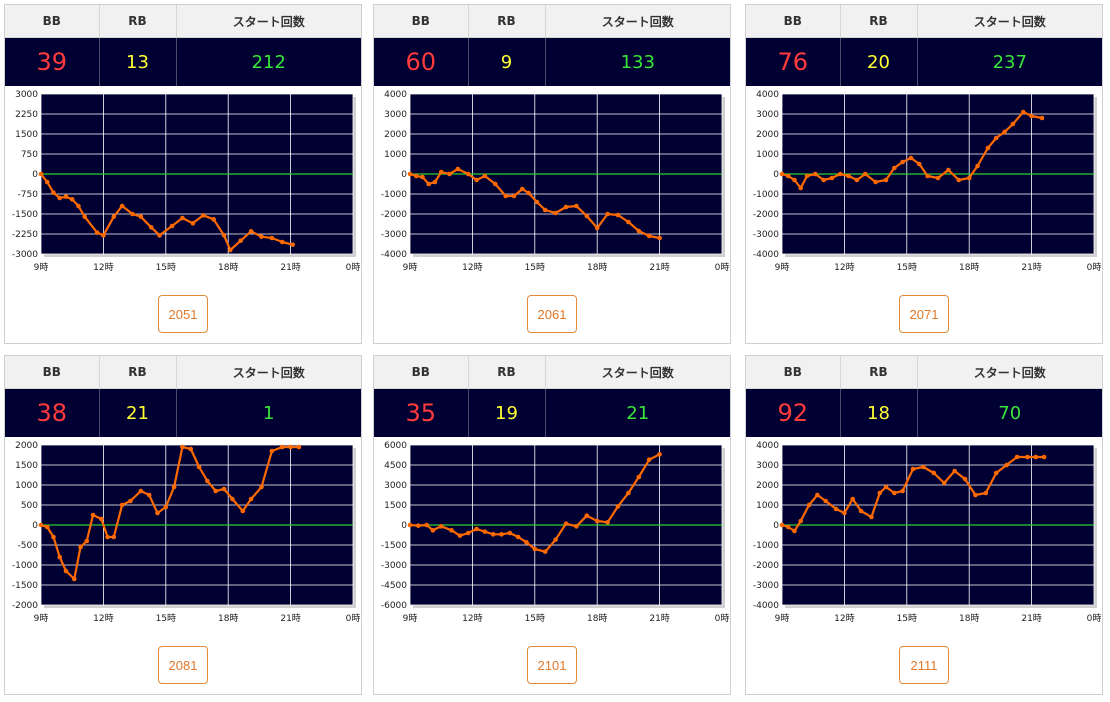 This screenshot has width=1110, height=702. I want to click on x-tick-label: 12時, so click(103, 267).